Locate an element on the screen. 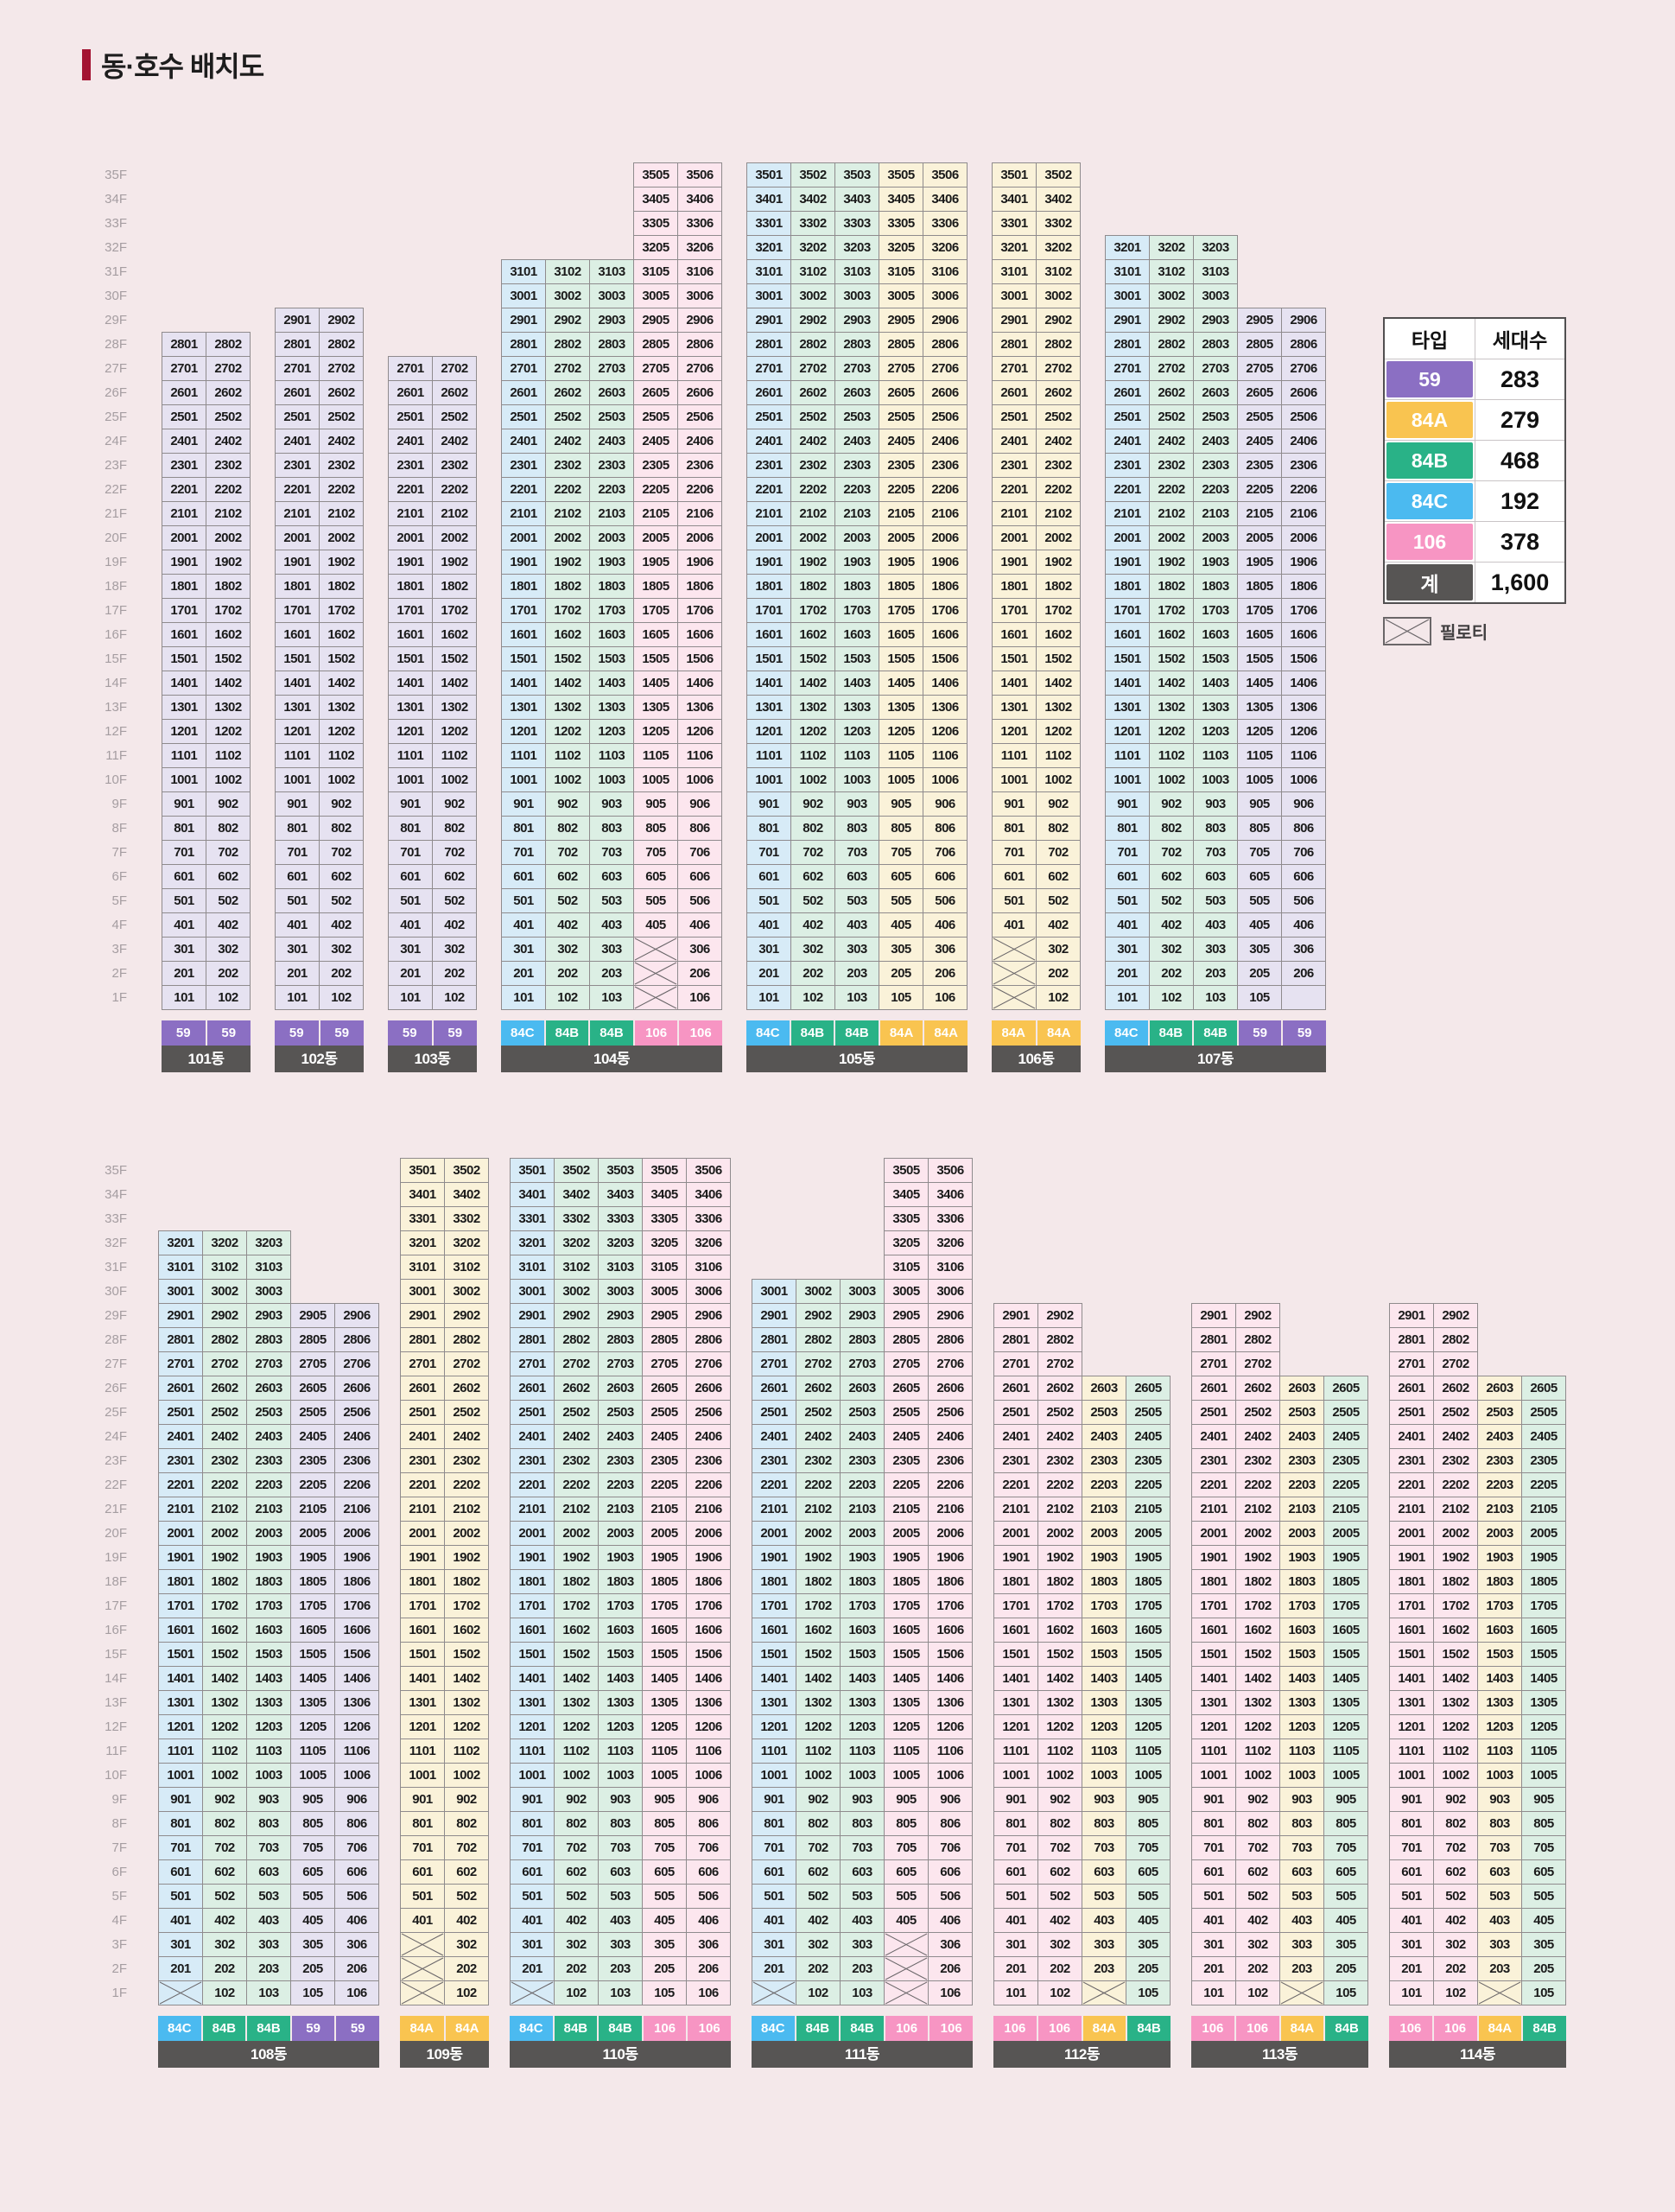 The image size is (1675, 2212). unit-cell: 2002 is located at coordinates (341, 537).